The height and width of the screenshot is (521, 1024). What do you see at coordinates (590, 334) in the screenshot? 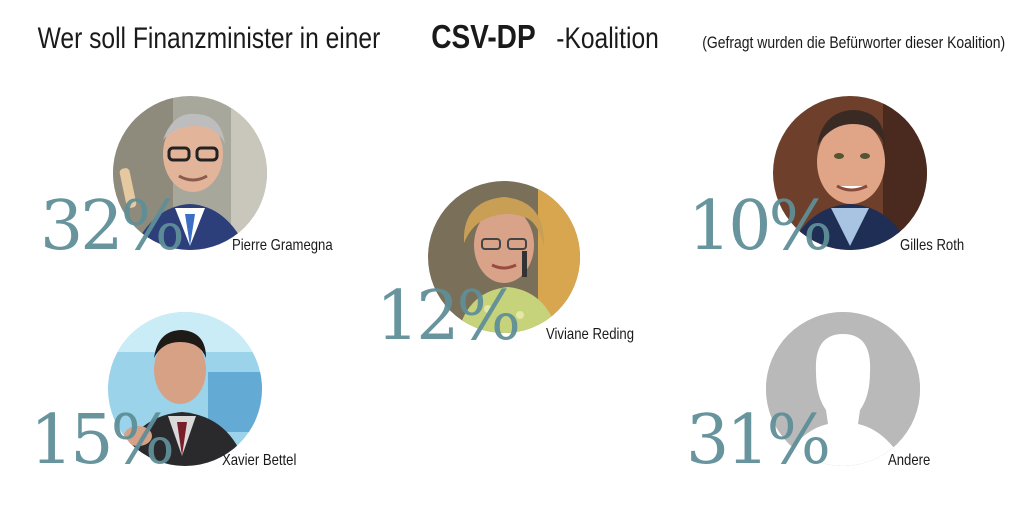
I see `name-viviane-reding: Viviane Reding` at bounding box center [590, 334].